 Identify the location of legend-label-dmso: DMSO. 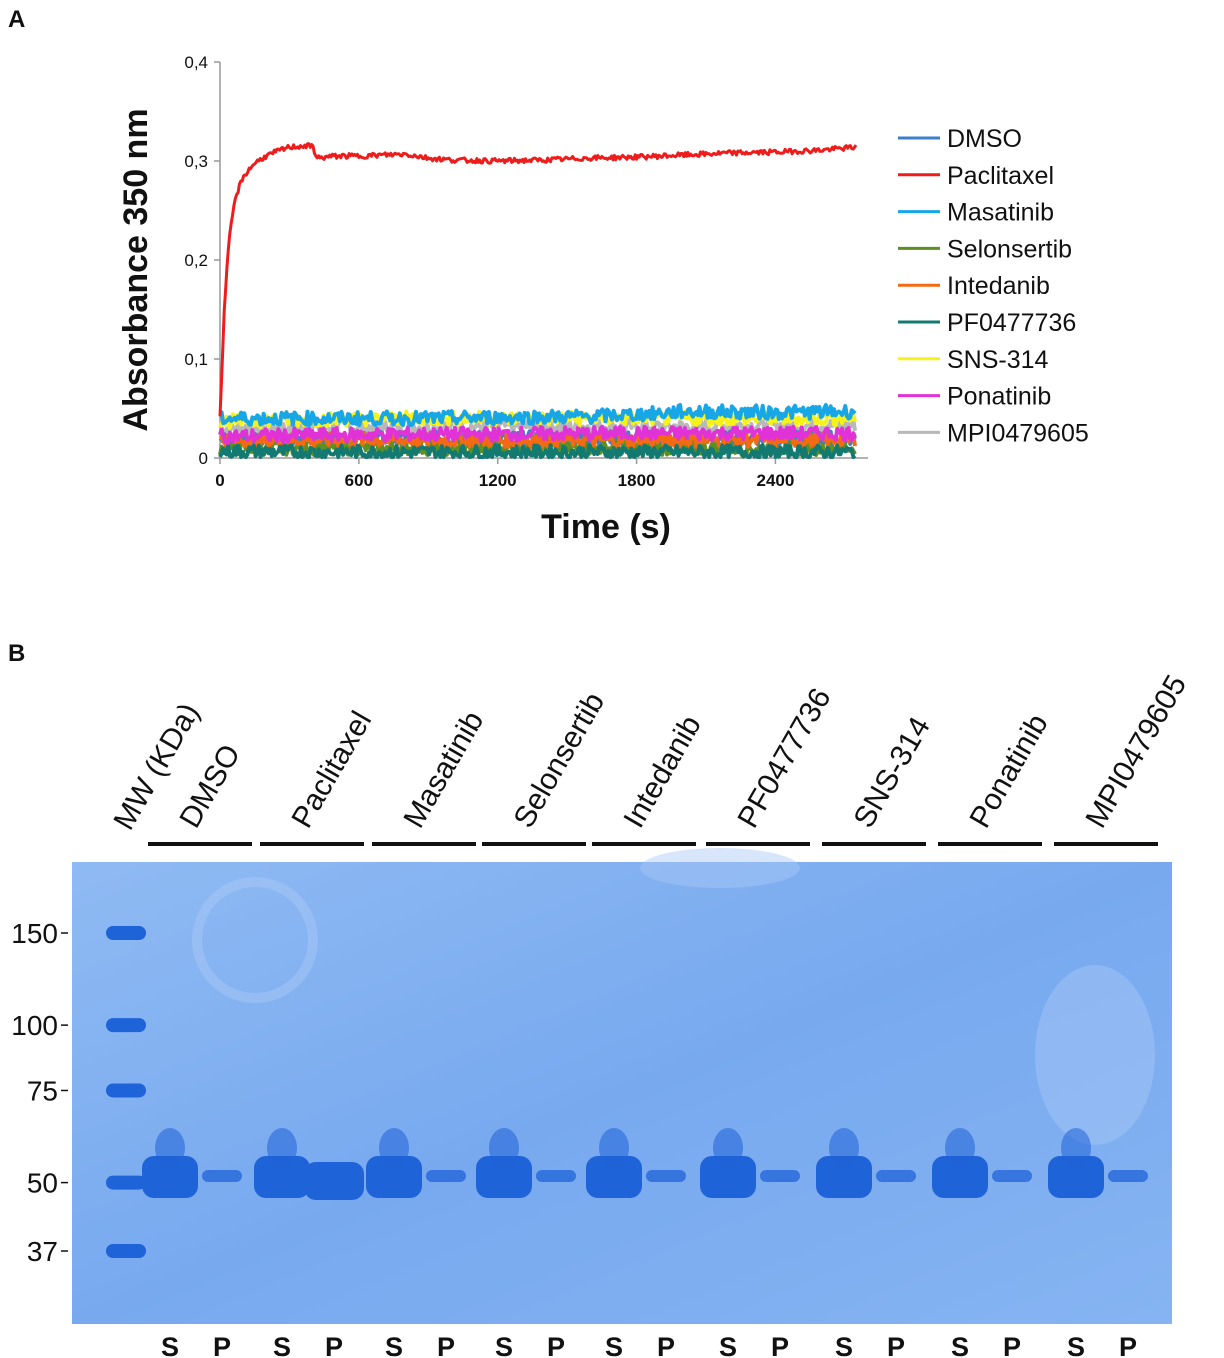
(984, 139).